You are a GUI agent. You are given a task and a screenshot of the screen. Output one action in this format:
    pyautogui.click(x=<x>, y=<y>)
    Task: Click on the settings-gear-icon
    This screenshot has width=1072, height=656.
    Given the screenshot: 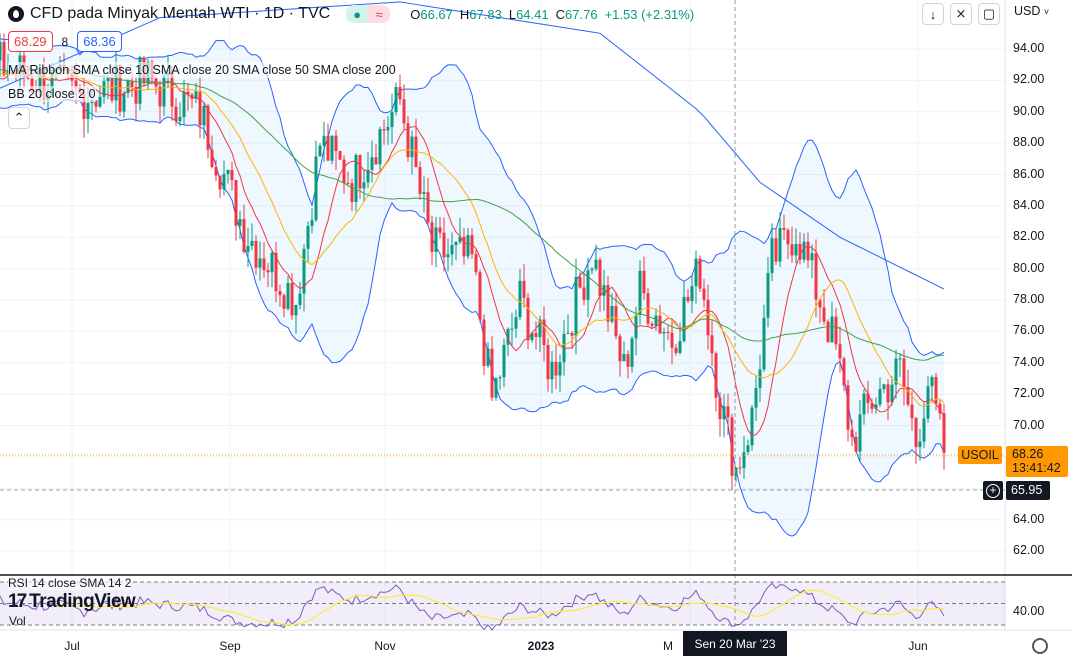 What is the action you would take?
    pyautogui.click(x=1040, y=646)
    